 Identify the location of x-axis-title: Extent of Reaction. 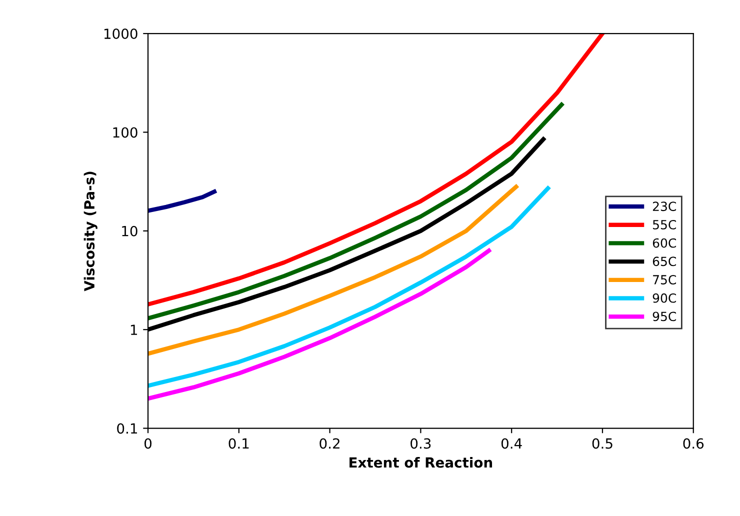
(421, 462).